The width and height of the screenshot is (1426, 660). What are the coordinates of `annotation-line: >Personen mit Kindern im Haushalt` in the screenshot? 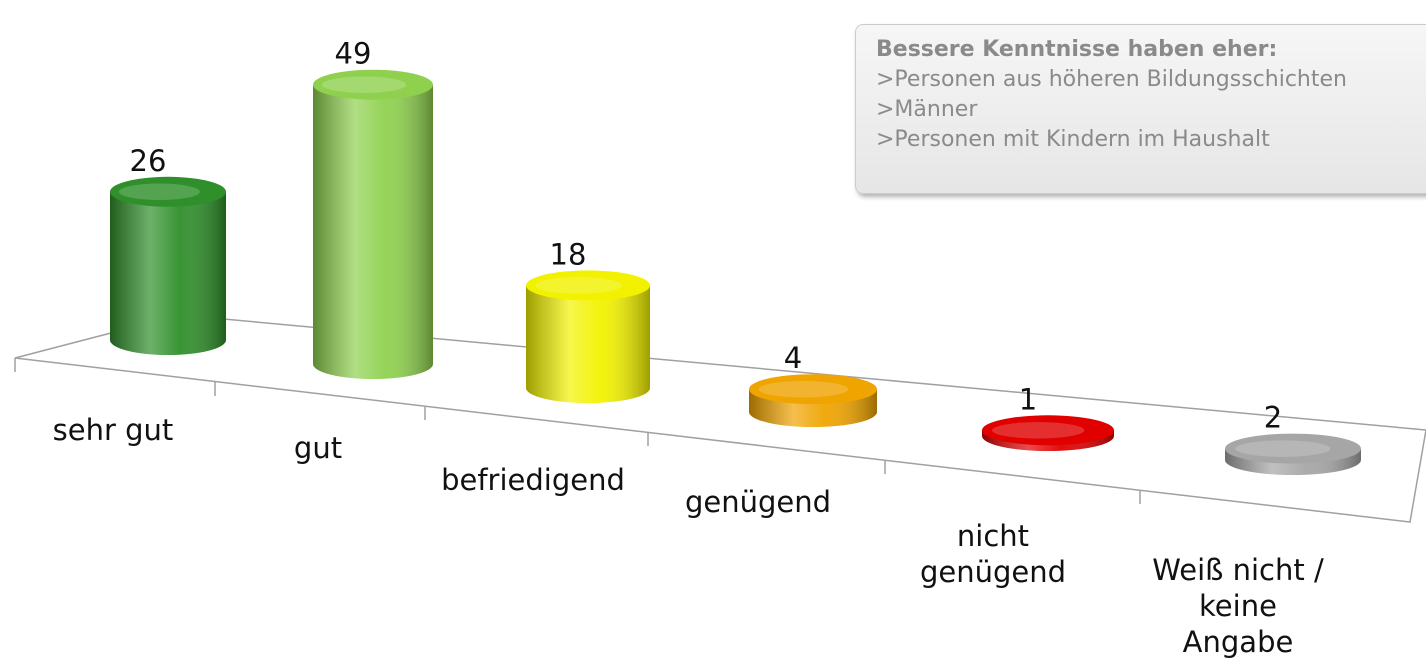 It's located at (1073, 139).